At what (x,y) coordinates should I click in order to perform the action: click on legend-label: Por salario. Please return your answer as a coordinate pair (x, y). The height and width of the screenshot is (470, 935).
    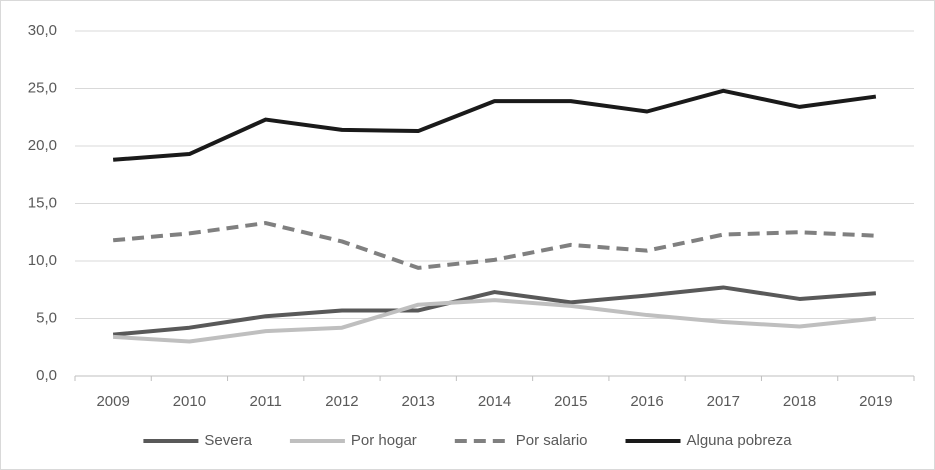
    Looking at the image, I should click on (552, 440).